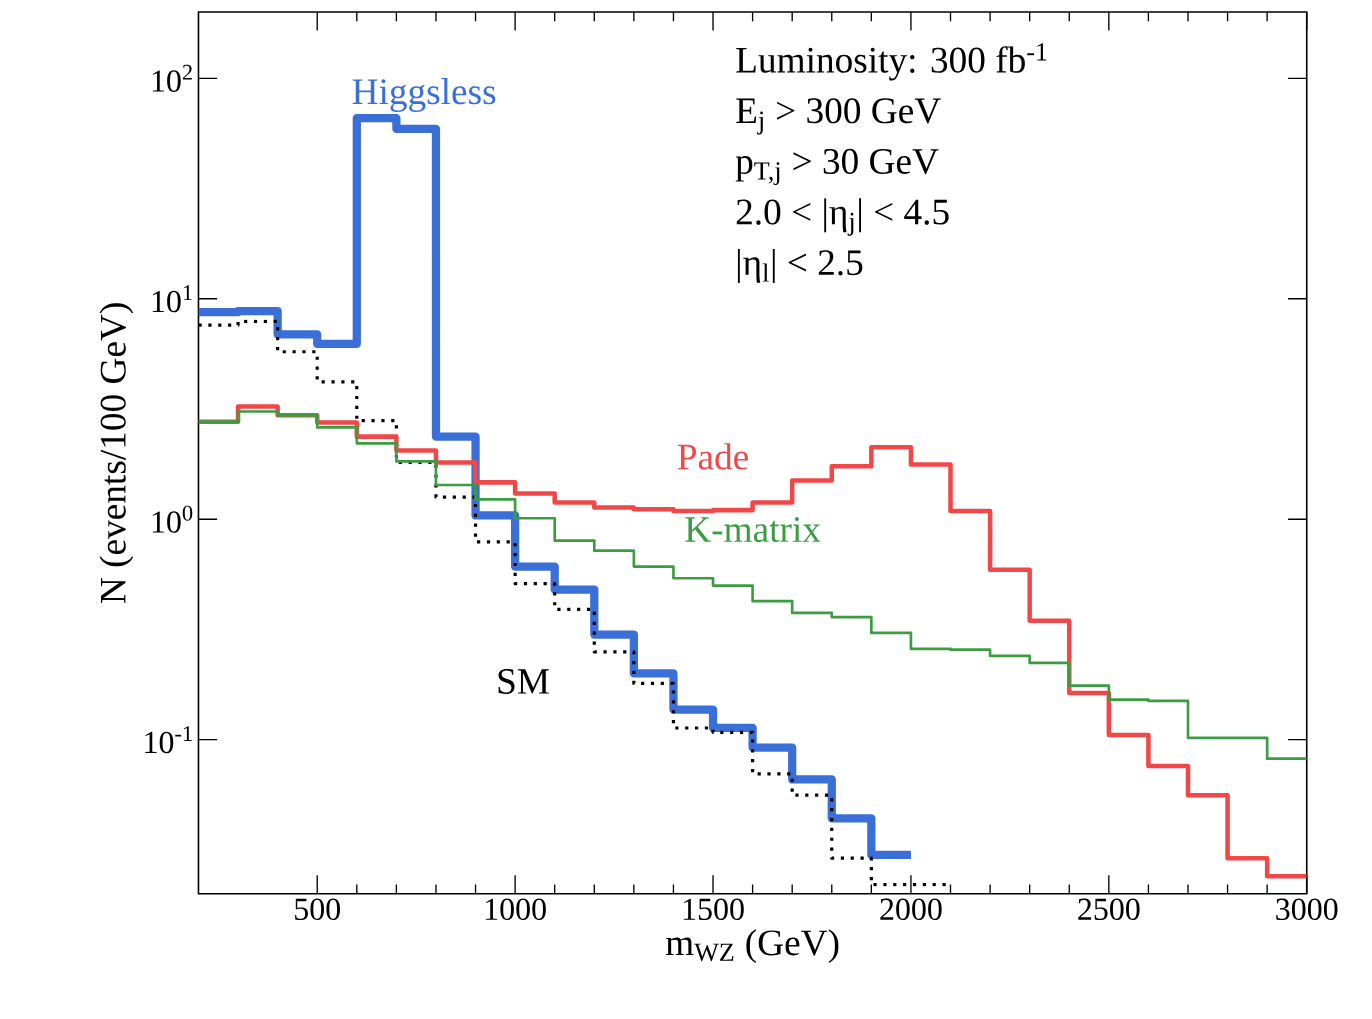 The image size is (1372, 1019). Describe the element at coordinates (891, 62) in the screenshot. I see `annotation: Luminosity: 300 fb$^{-1}$` at that location.